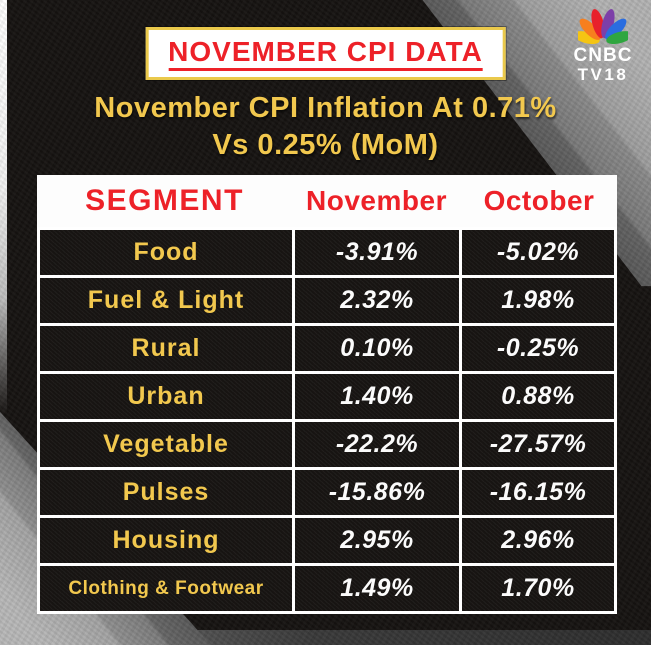 This screenshot has width=651, height=645. I want to click on table-row: Pulses -15.86% -16.15%, so click(327, 492).